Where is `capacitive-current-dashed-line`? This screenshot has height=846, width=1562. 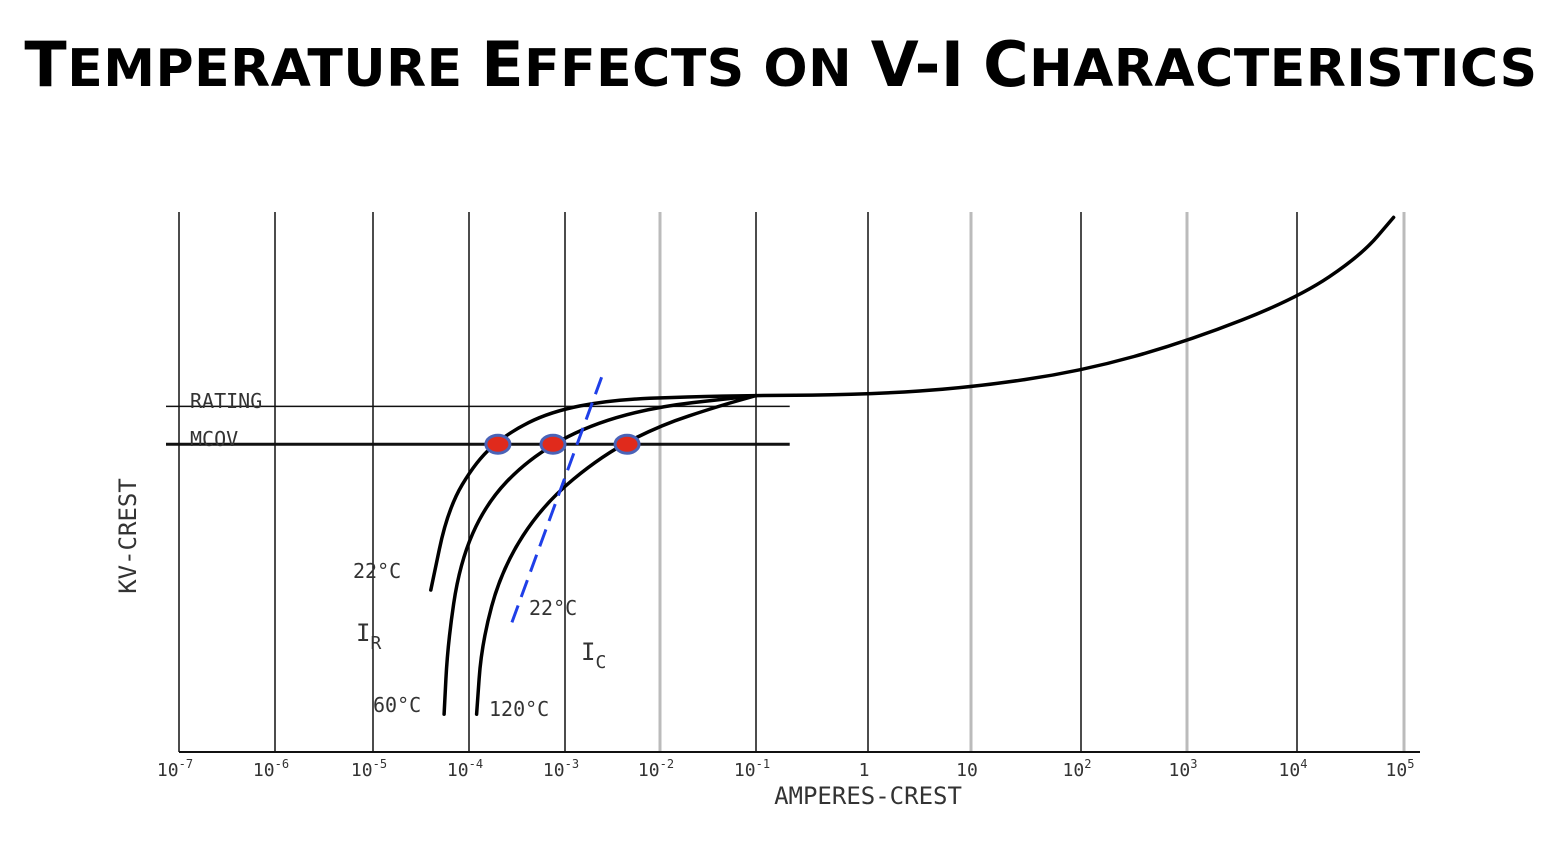 capacitive-current-dashed-line is located at coordinates (557, 498).